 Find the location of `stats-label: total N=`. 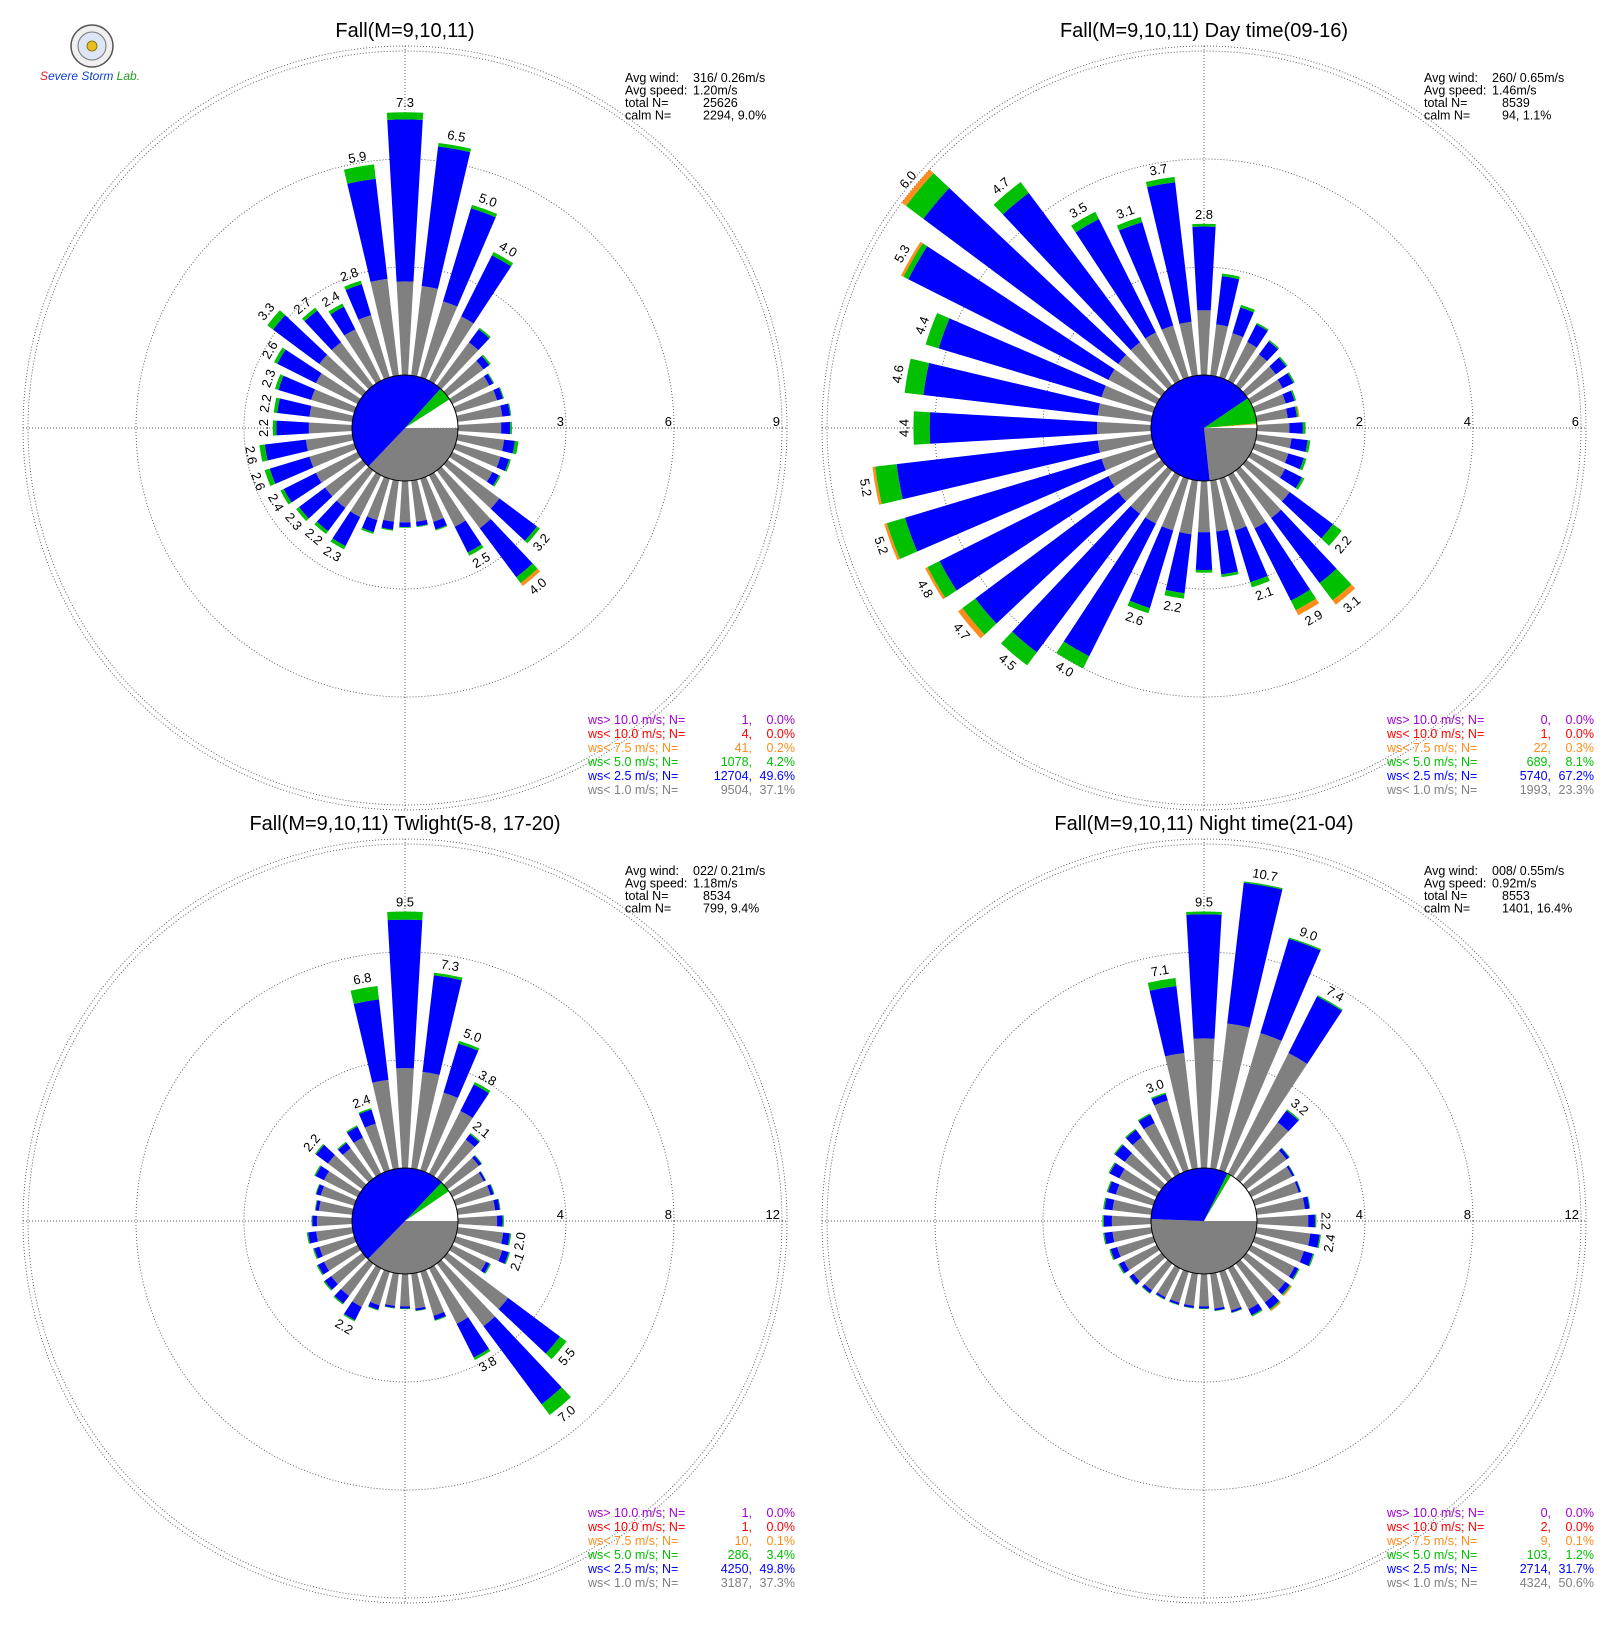

stats-label: total N= is located at coordinates (1445, 896).